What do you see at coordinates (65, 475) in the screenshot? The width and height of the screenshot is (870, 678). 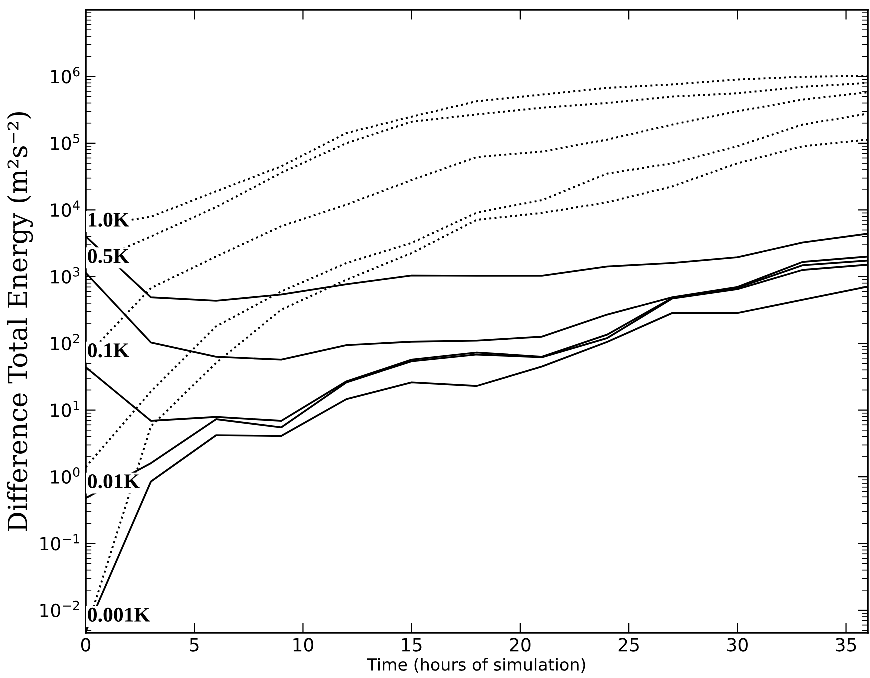 I see `y-tick-label: 10$^{0}$` at bounding box center [65, 475].